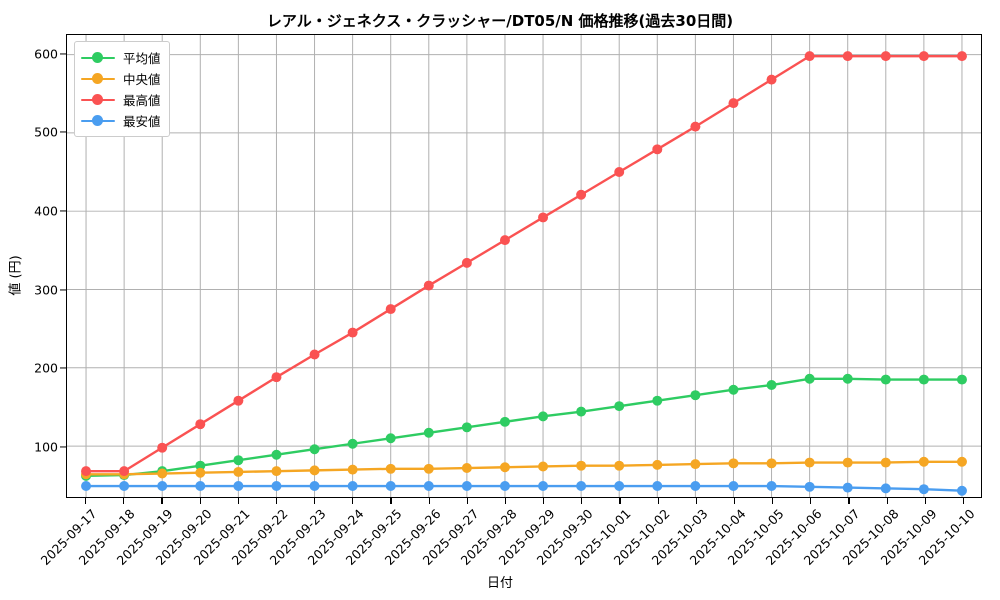  I want to click on legend-item: 最高値, so click(121, 99).